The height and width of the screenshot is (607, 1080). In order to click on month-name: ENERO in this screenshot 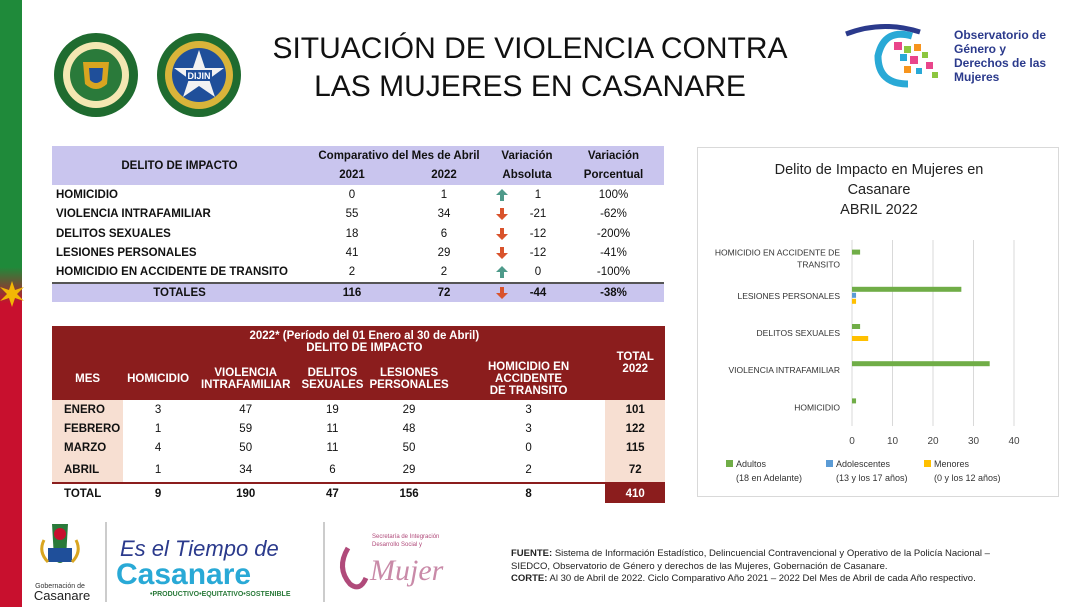, I will do `click(88, 409)`.